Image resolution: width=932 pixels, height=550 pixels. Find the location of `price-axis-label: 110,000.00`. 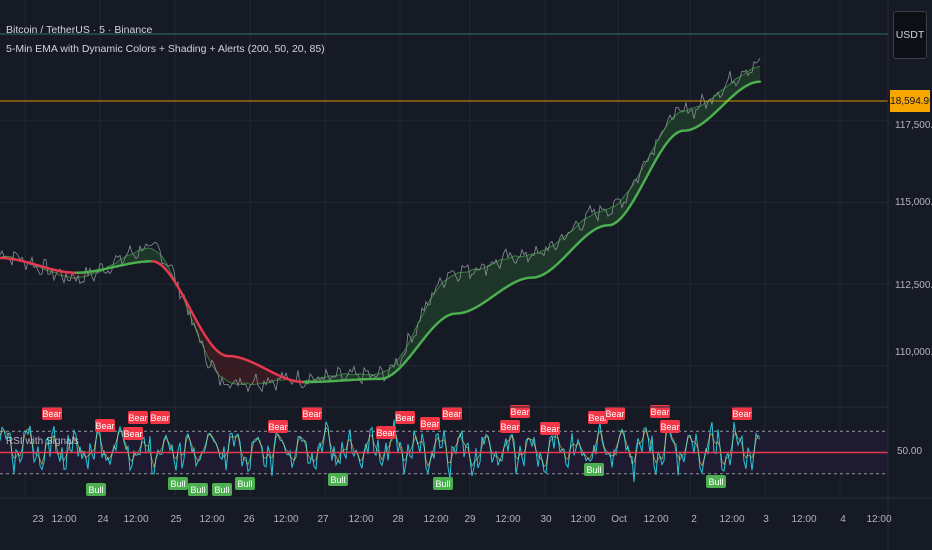

price-axis-label: 110,000.00 is located at coordinates (913, 352).